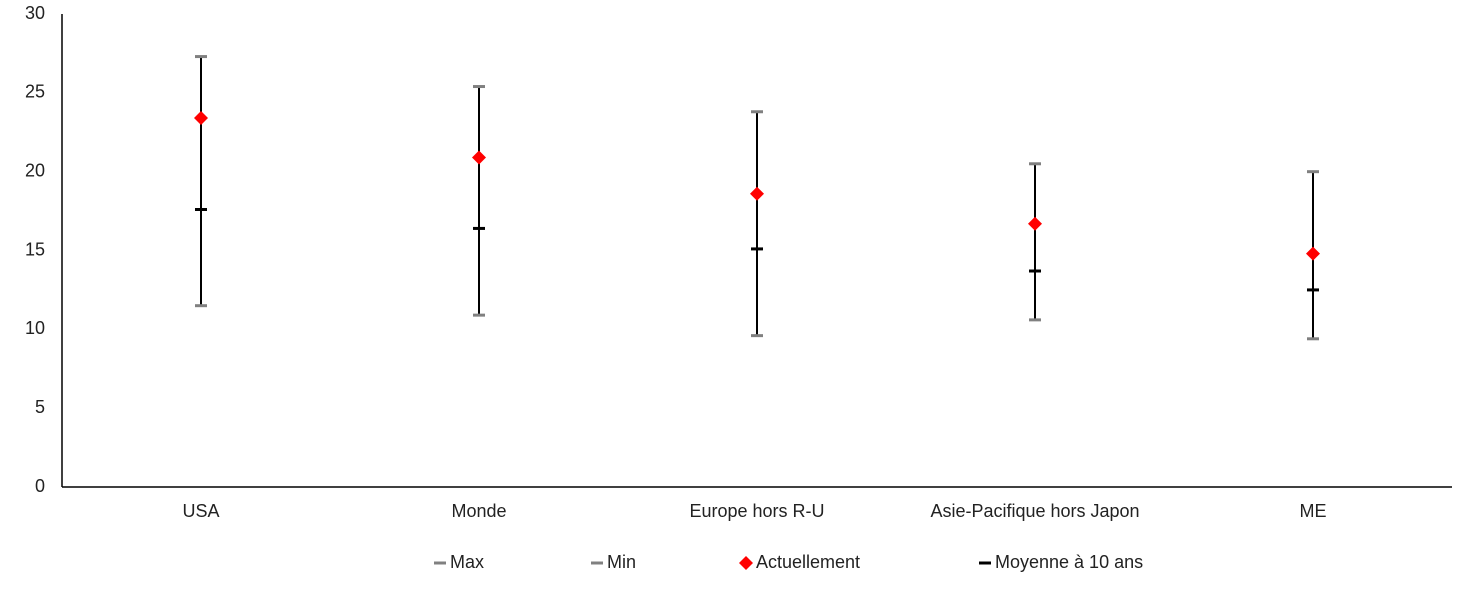 The width and height of the screenshot is (1476, 591). What do you see at coordinates (1313, 511) in the screenshot?
I see `x-tick-label: ME` at bounding box center [1313, 511].